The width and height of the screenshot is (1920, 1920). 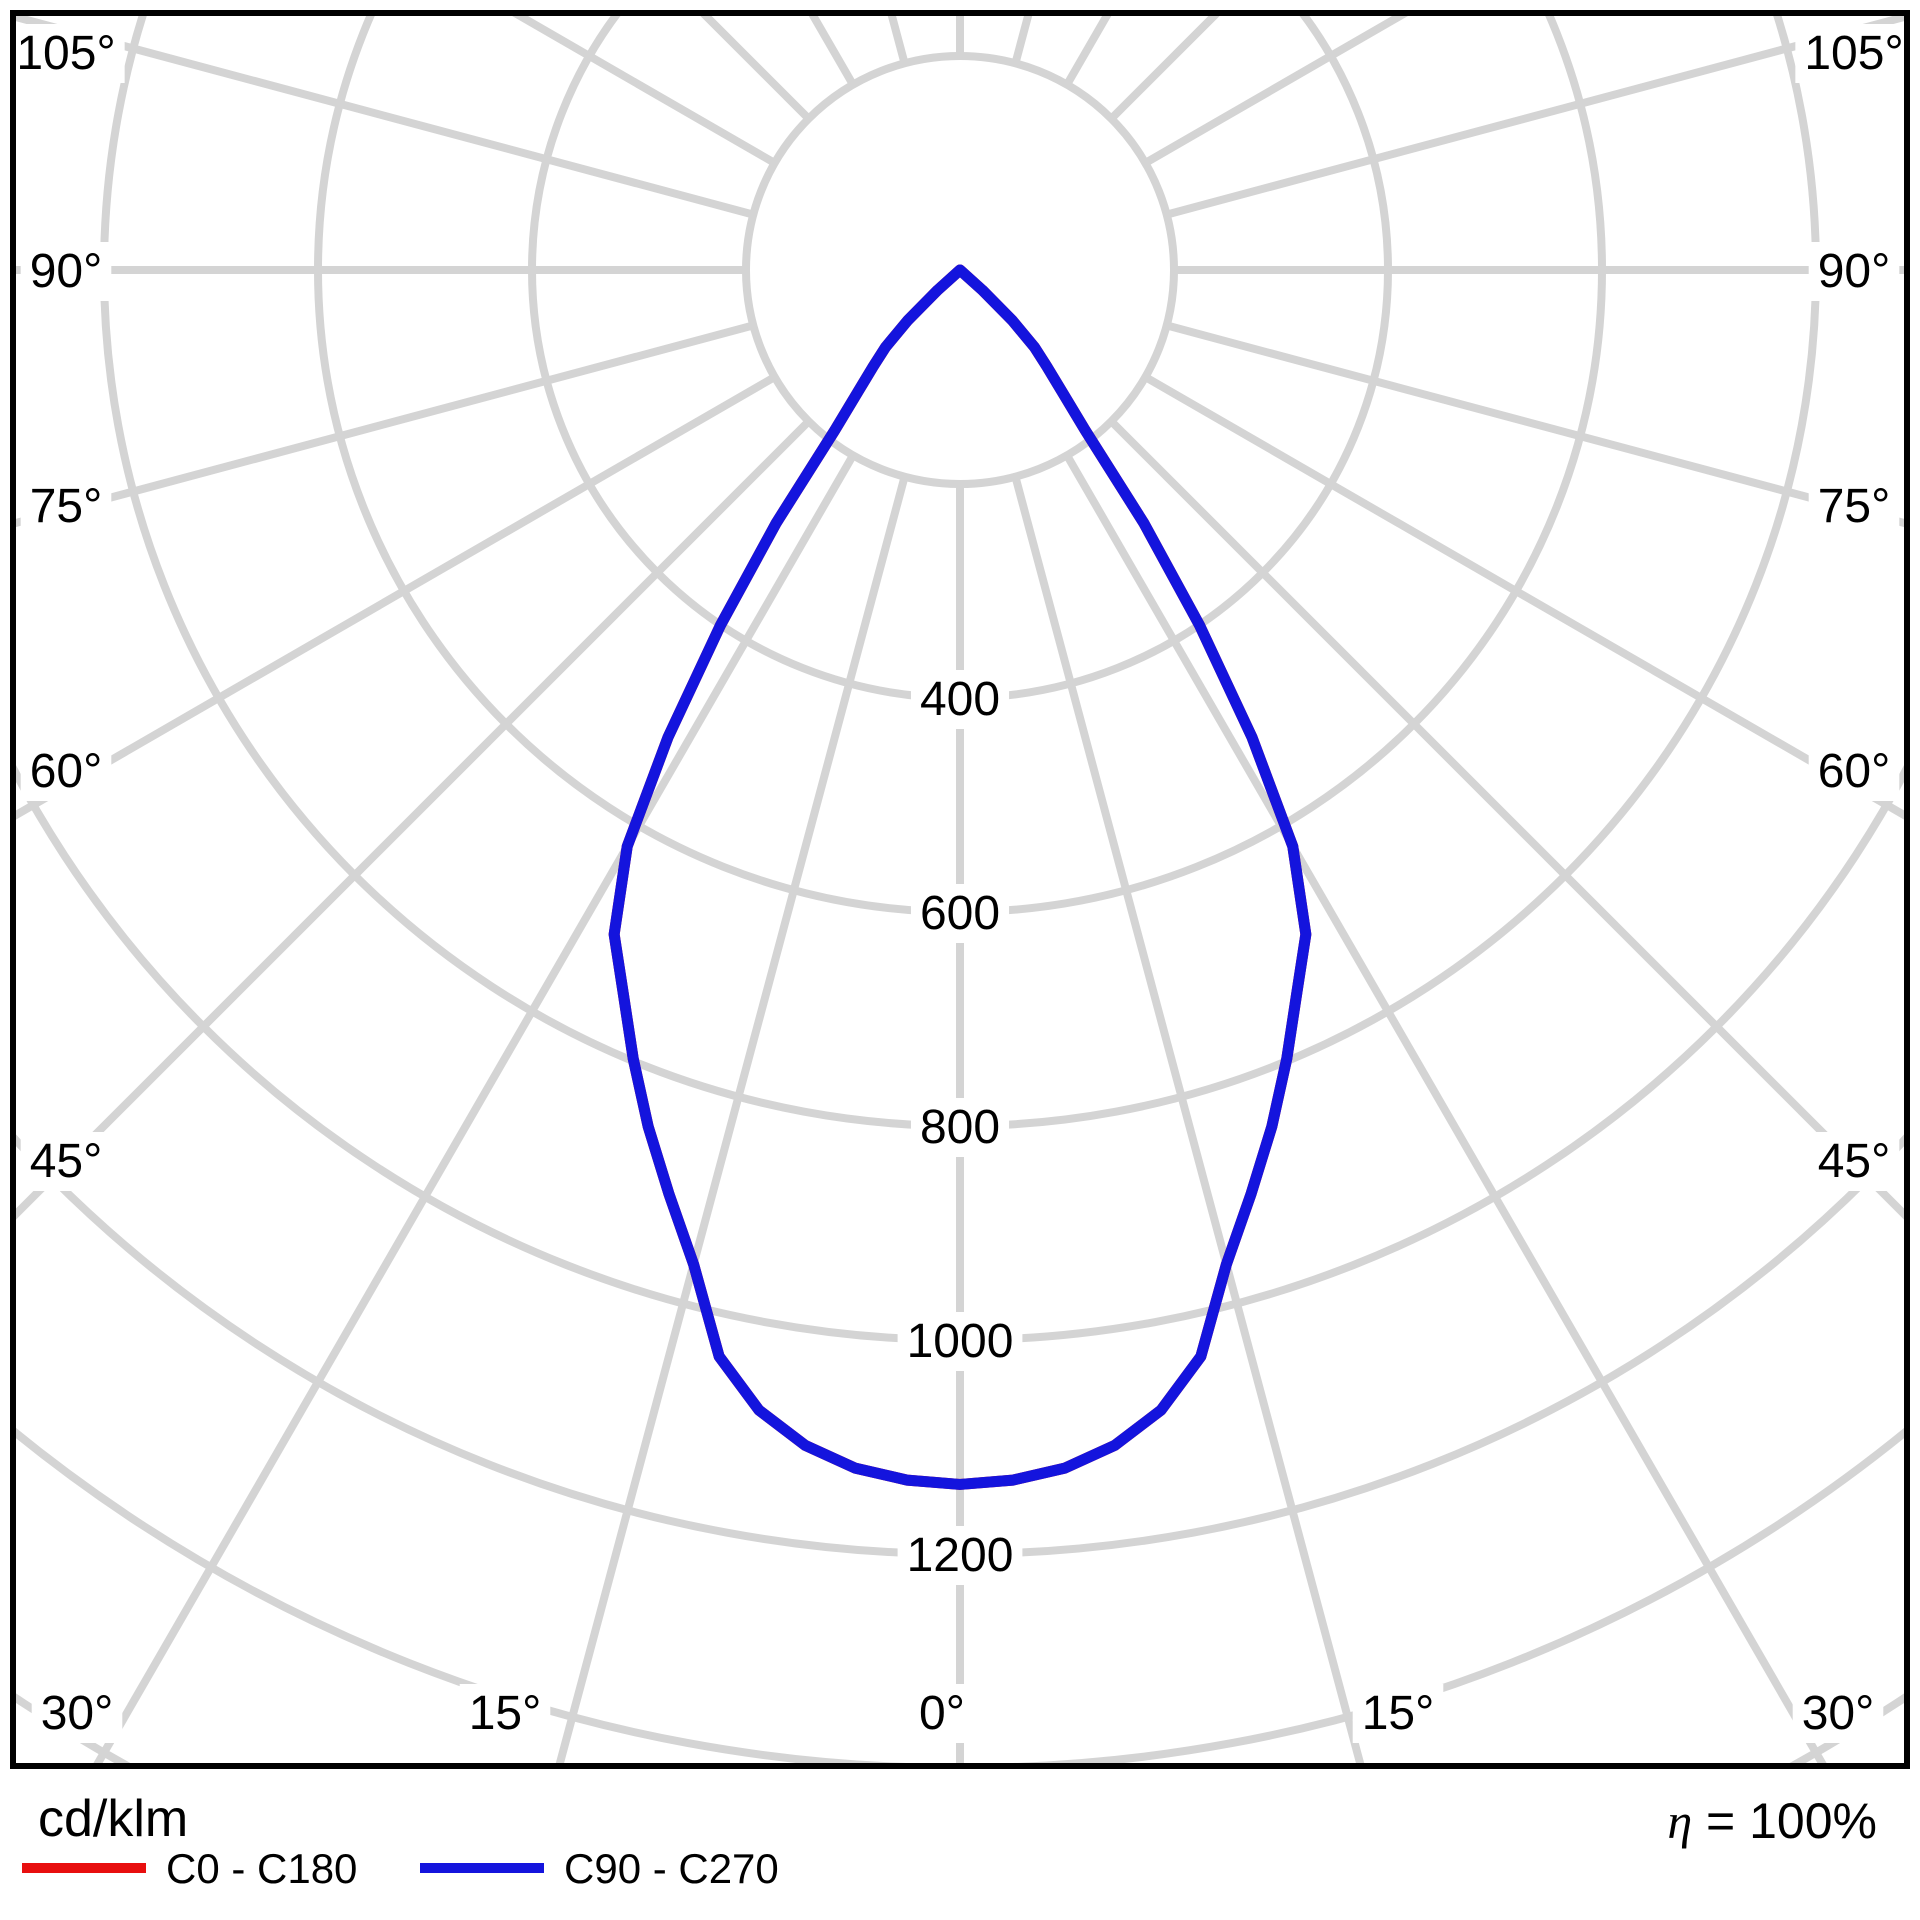 I want to click on angle-label-left-90°-backdrop, so click(x=66, y=271).